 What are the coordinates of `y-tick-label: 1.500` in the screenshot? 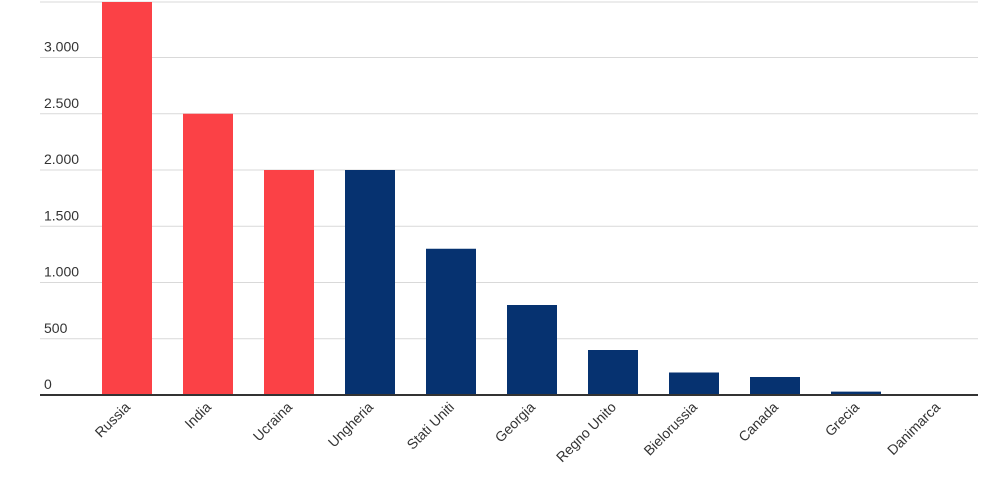 It's located at (61, 215).